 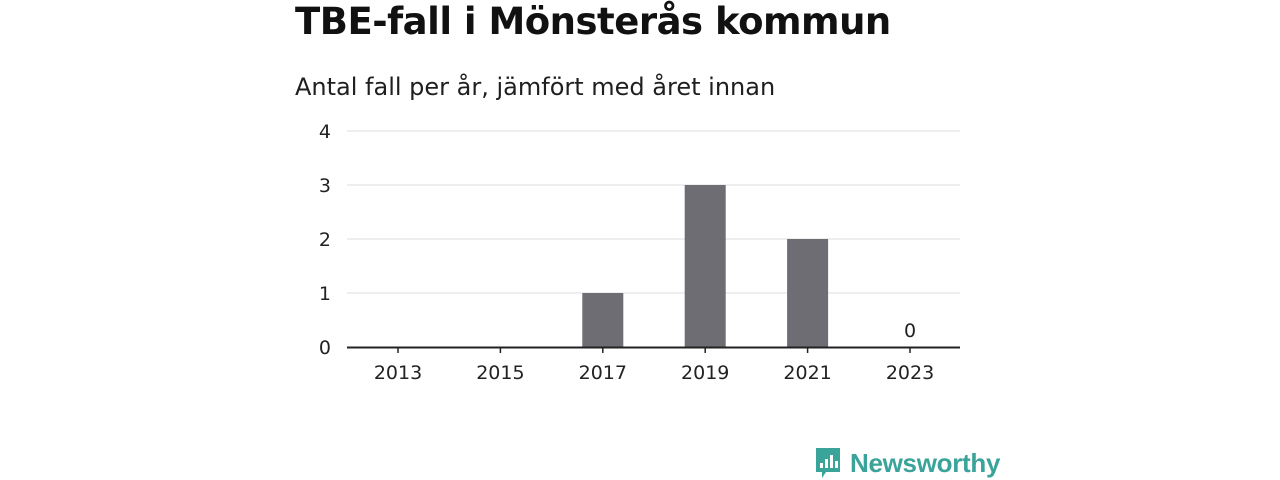 What do you see at coordinates (325, 186) in the screenshot?
I see `y-tick-label: 3` at bounding box center [325, 186].